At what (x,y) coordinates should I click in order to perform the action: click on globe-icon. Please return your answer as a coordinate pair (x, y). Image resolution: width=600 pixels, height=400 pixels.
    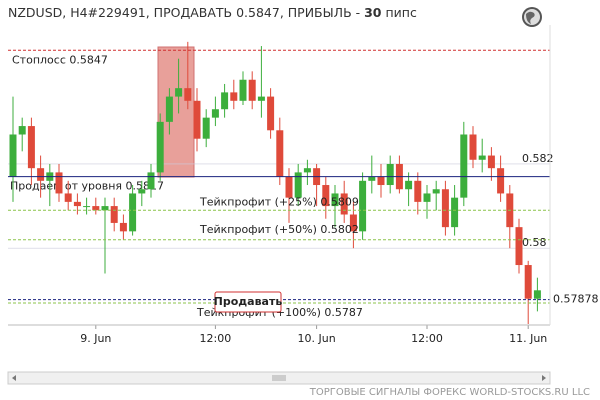
    Looking at the image, I should click on (532, 17).